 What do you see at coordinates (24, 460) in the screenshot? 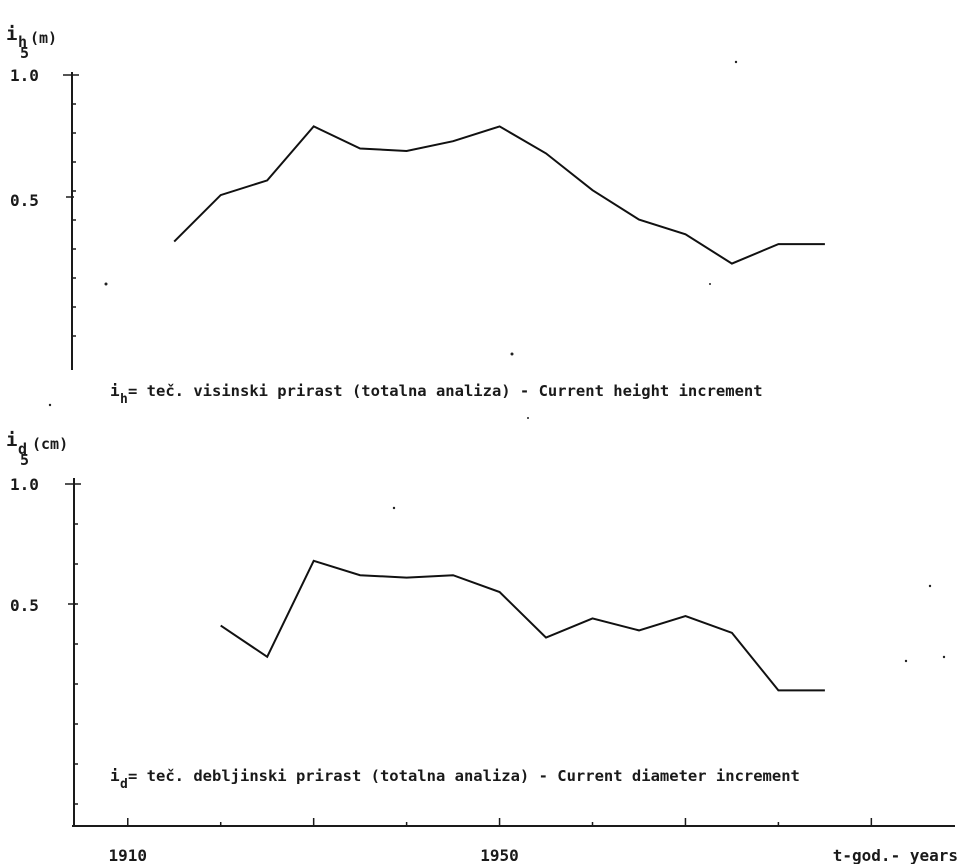
I see `ylabel-bottom-sub2: 5` at bounding box center [24, 460].